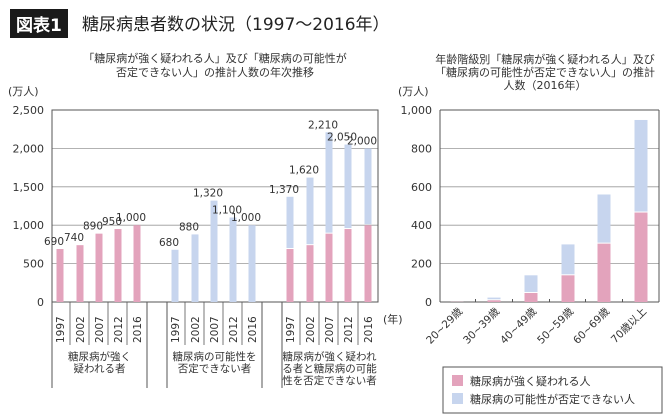  Describe the element at coordinates (417, 110) in the screenshot. I see `right-y-tick-label: 1,000` at that location.